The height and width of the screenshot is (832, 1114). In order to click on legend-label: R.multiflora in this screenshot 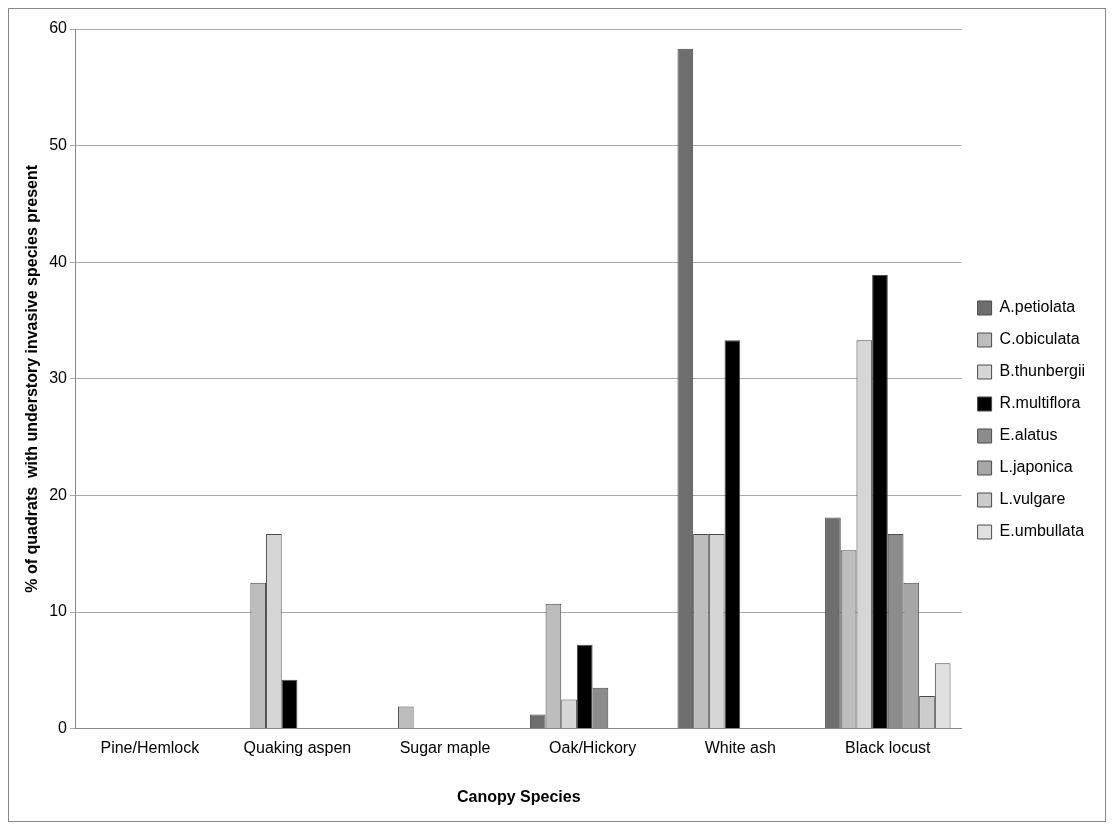, I will do `click(1040, 403)`.